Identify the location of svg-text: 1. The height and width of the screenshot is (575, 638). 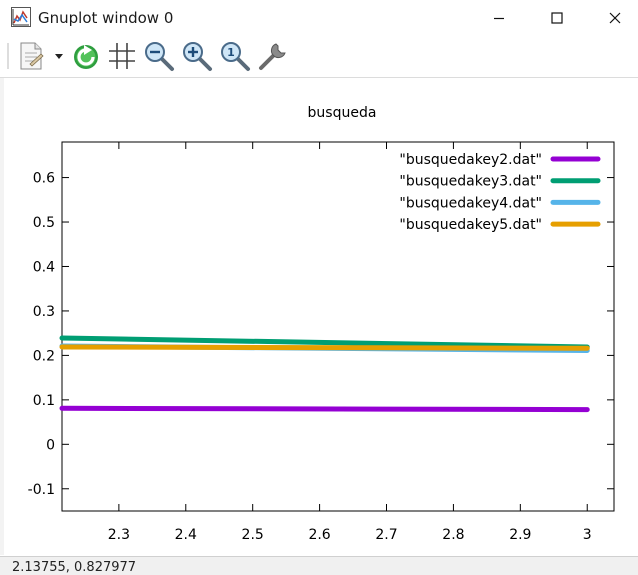
(231, 52).